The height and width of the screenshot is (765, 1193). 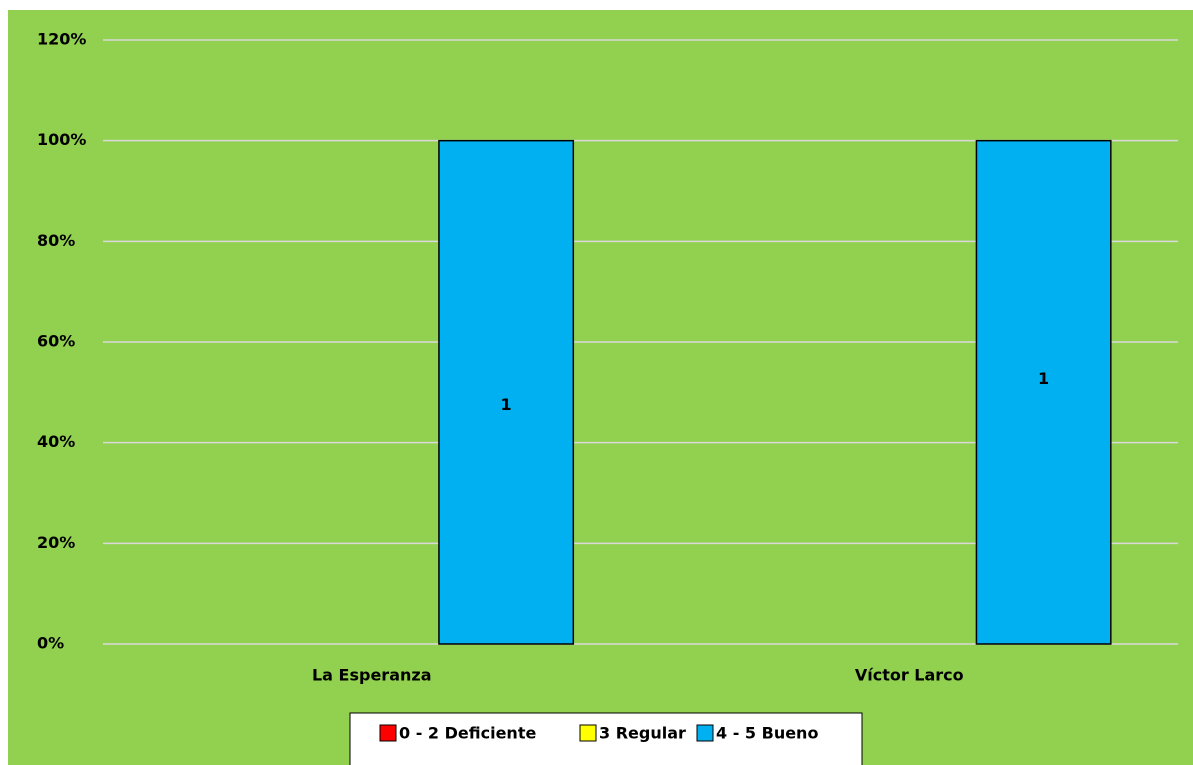 I want to click on x-tick-label: Víctor Larco, so click(x=909, y=675).